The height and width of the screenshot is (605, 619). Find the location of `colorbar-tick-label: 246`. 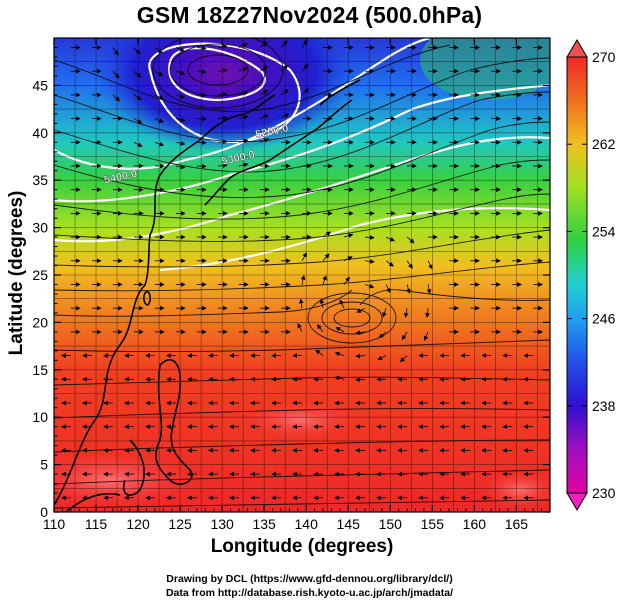

colorbar-tick-label: 246 is located at coordinates (604, 319).